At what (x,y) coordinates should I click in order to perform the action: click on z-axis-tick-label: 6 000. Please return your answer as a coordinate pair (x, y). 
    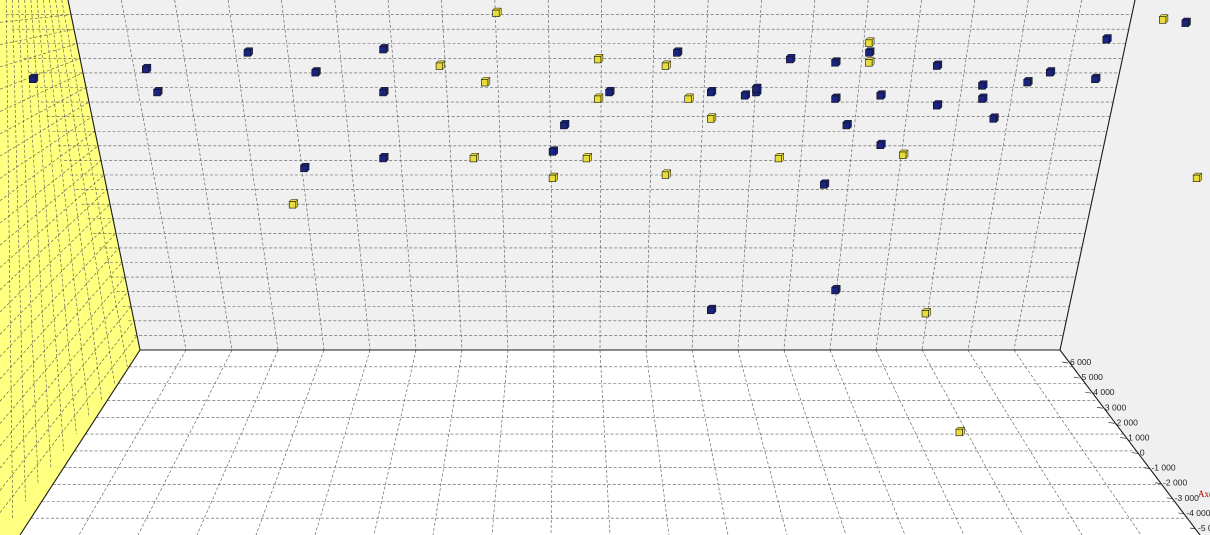
    Looking at the image, I should click on (1081, 362).